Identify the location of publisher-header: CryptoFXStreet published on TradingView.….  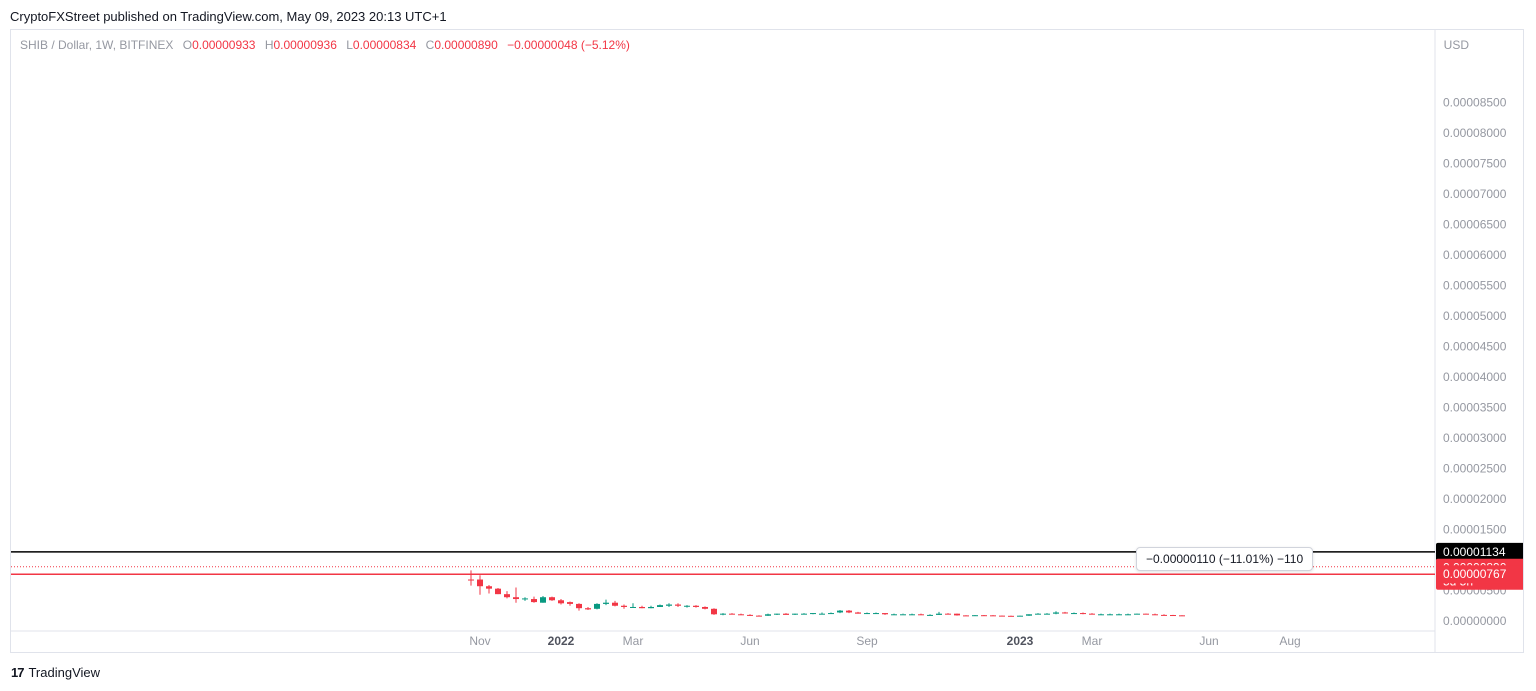
(228, 16).